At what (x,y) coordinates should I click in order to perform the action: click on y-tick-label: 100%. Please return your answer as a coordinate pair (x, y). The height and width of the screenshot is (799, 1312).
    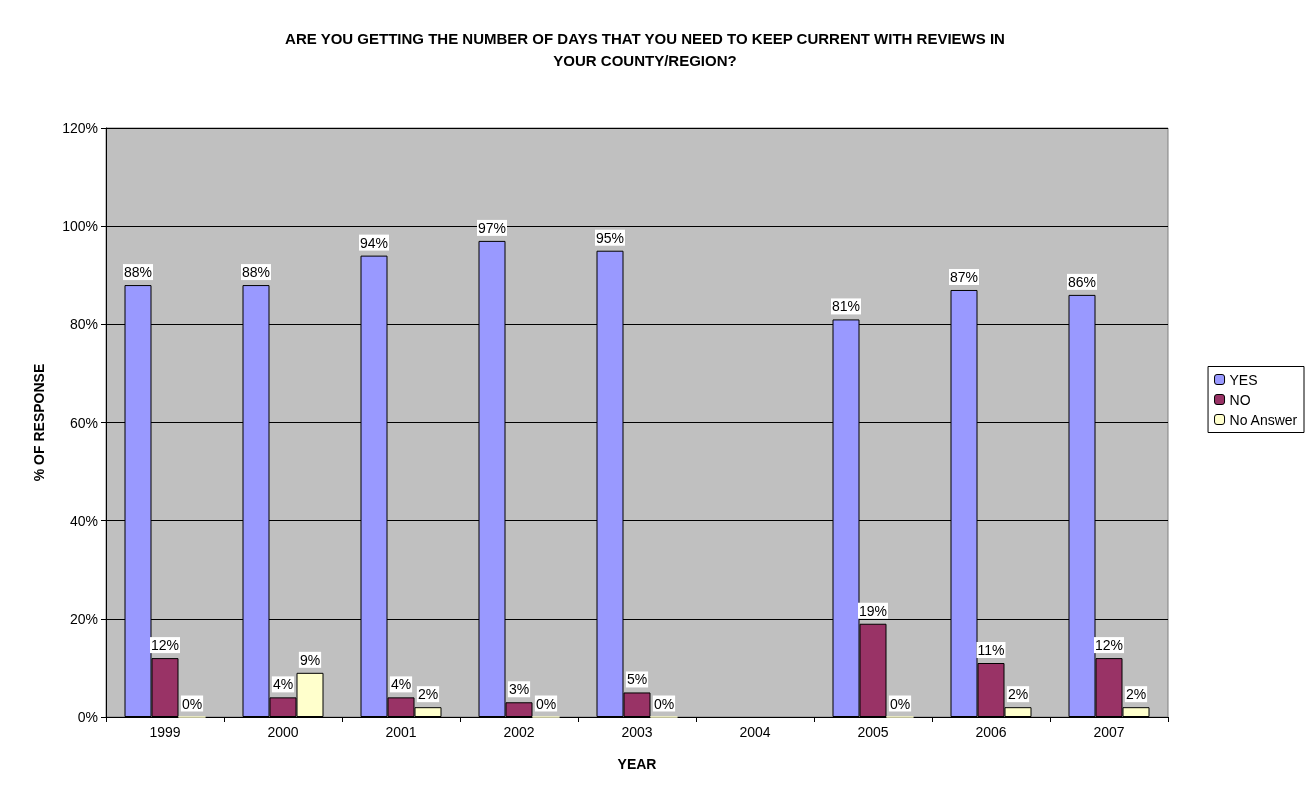
    Looking at the image, I should click on (80, 226).